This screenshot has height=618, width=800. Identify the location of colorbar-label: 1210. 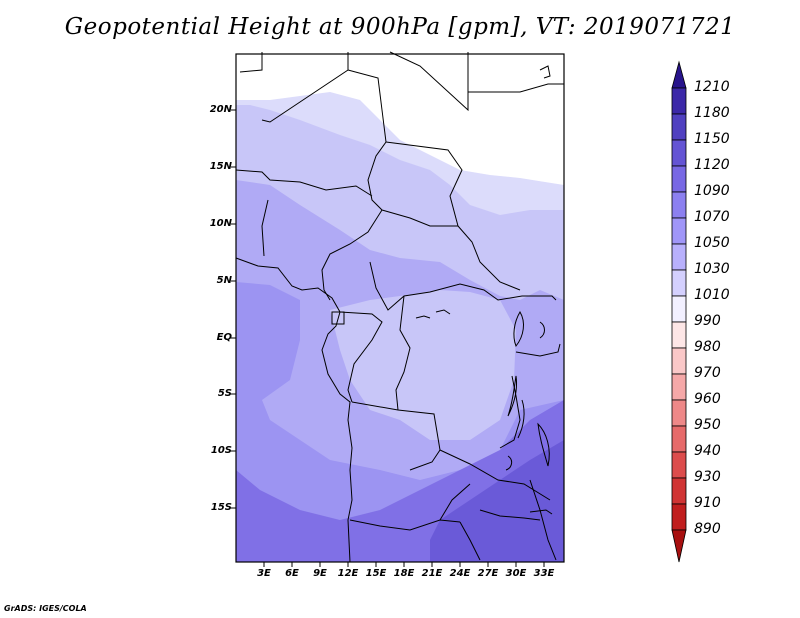
(712, 87).